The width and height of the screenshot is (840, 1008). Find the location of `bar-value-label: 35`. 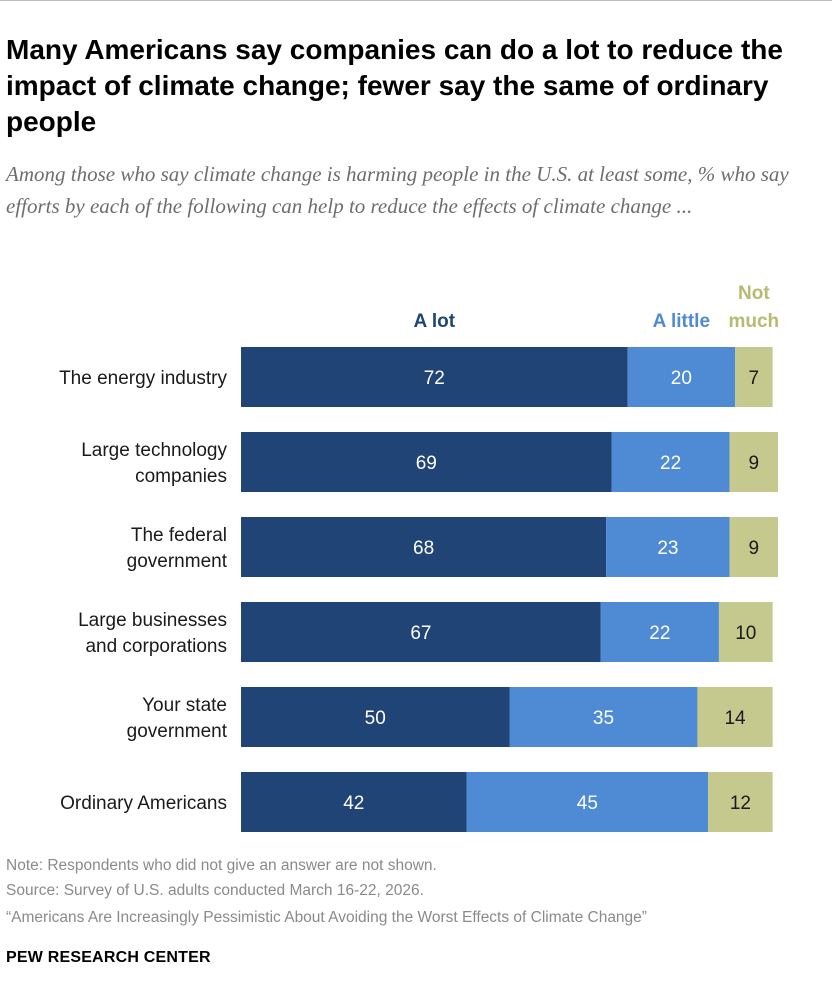

bar-value-label: 35 is located at coordinates (603, 718).